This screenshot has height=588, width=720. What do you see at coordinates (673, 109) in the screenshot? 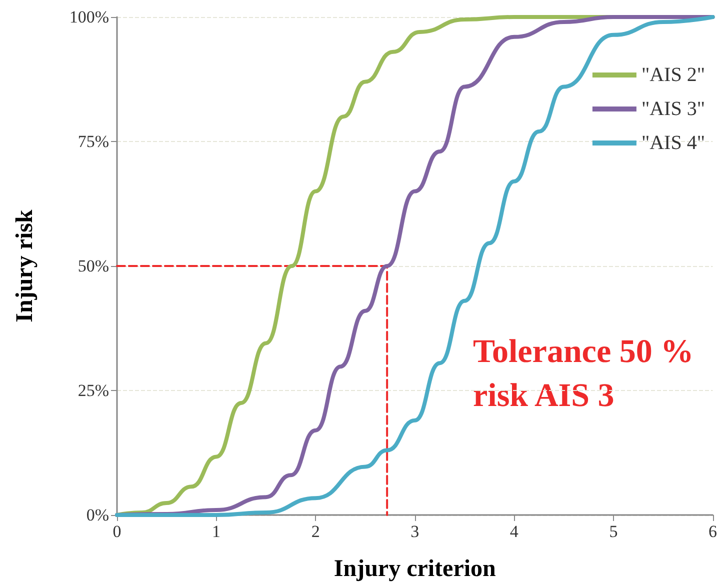
I see `legend-label: "AIS 3"` at bounding box center [673, 109].